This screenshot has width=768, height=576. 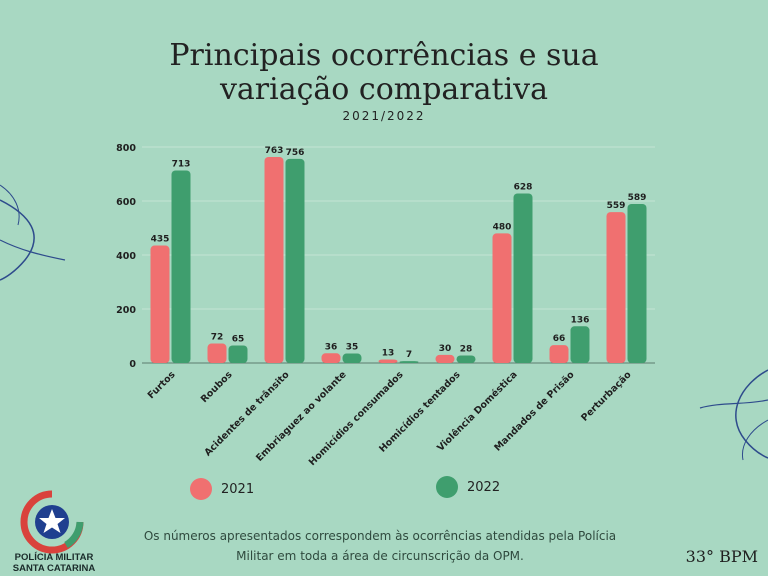 I want to click on y-tick-label: 0, so click(x=132, y=364).